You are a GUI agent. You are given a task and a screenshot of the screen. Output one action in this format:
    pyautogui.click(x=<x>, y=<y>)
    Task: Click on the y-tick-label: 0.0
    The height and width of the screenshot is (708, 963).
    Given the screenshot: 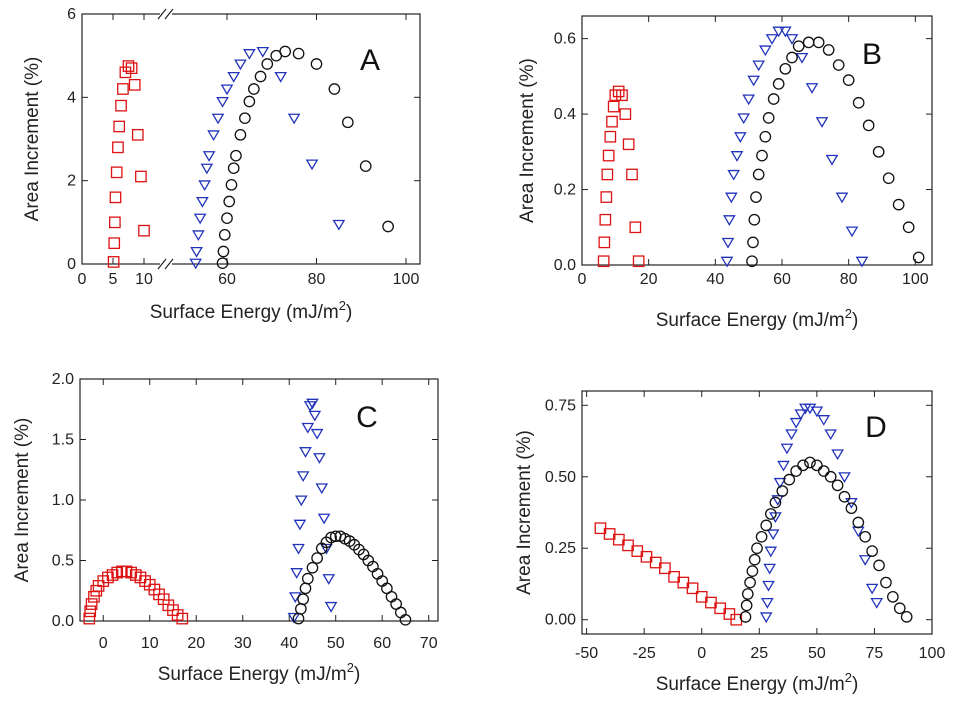 What is the action you would take?
    pyautogui.click(x=565, y=265)
    